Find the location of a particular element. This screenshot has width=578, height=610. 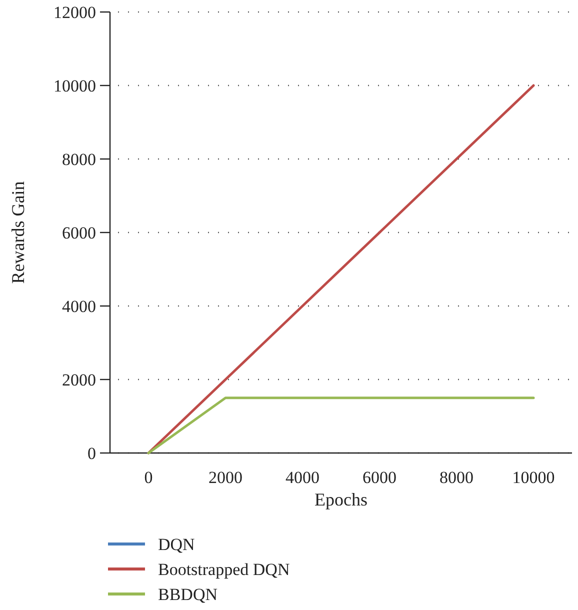

legend-label: DQN is located at coordinates (176, 544).